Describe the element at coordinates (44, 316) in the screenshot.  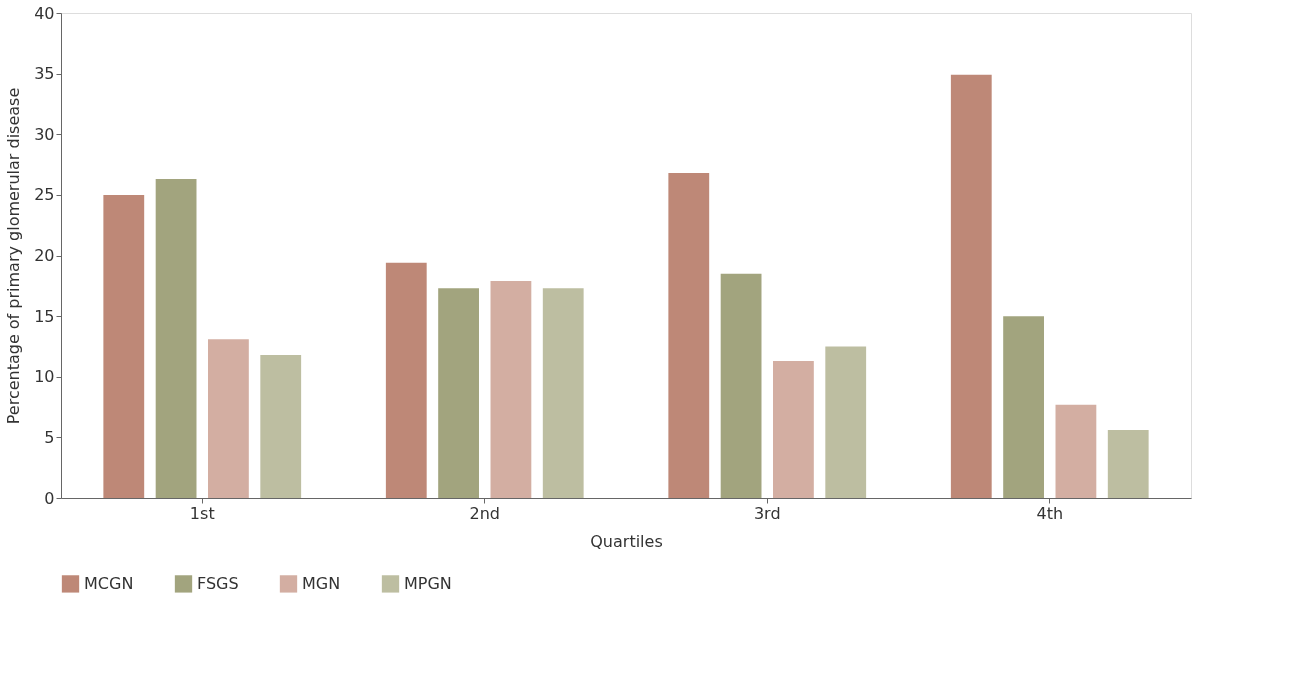
I see `y-tick-label: 15` at that location.